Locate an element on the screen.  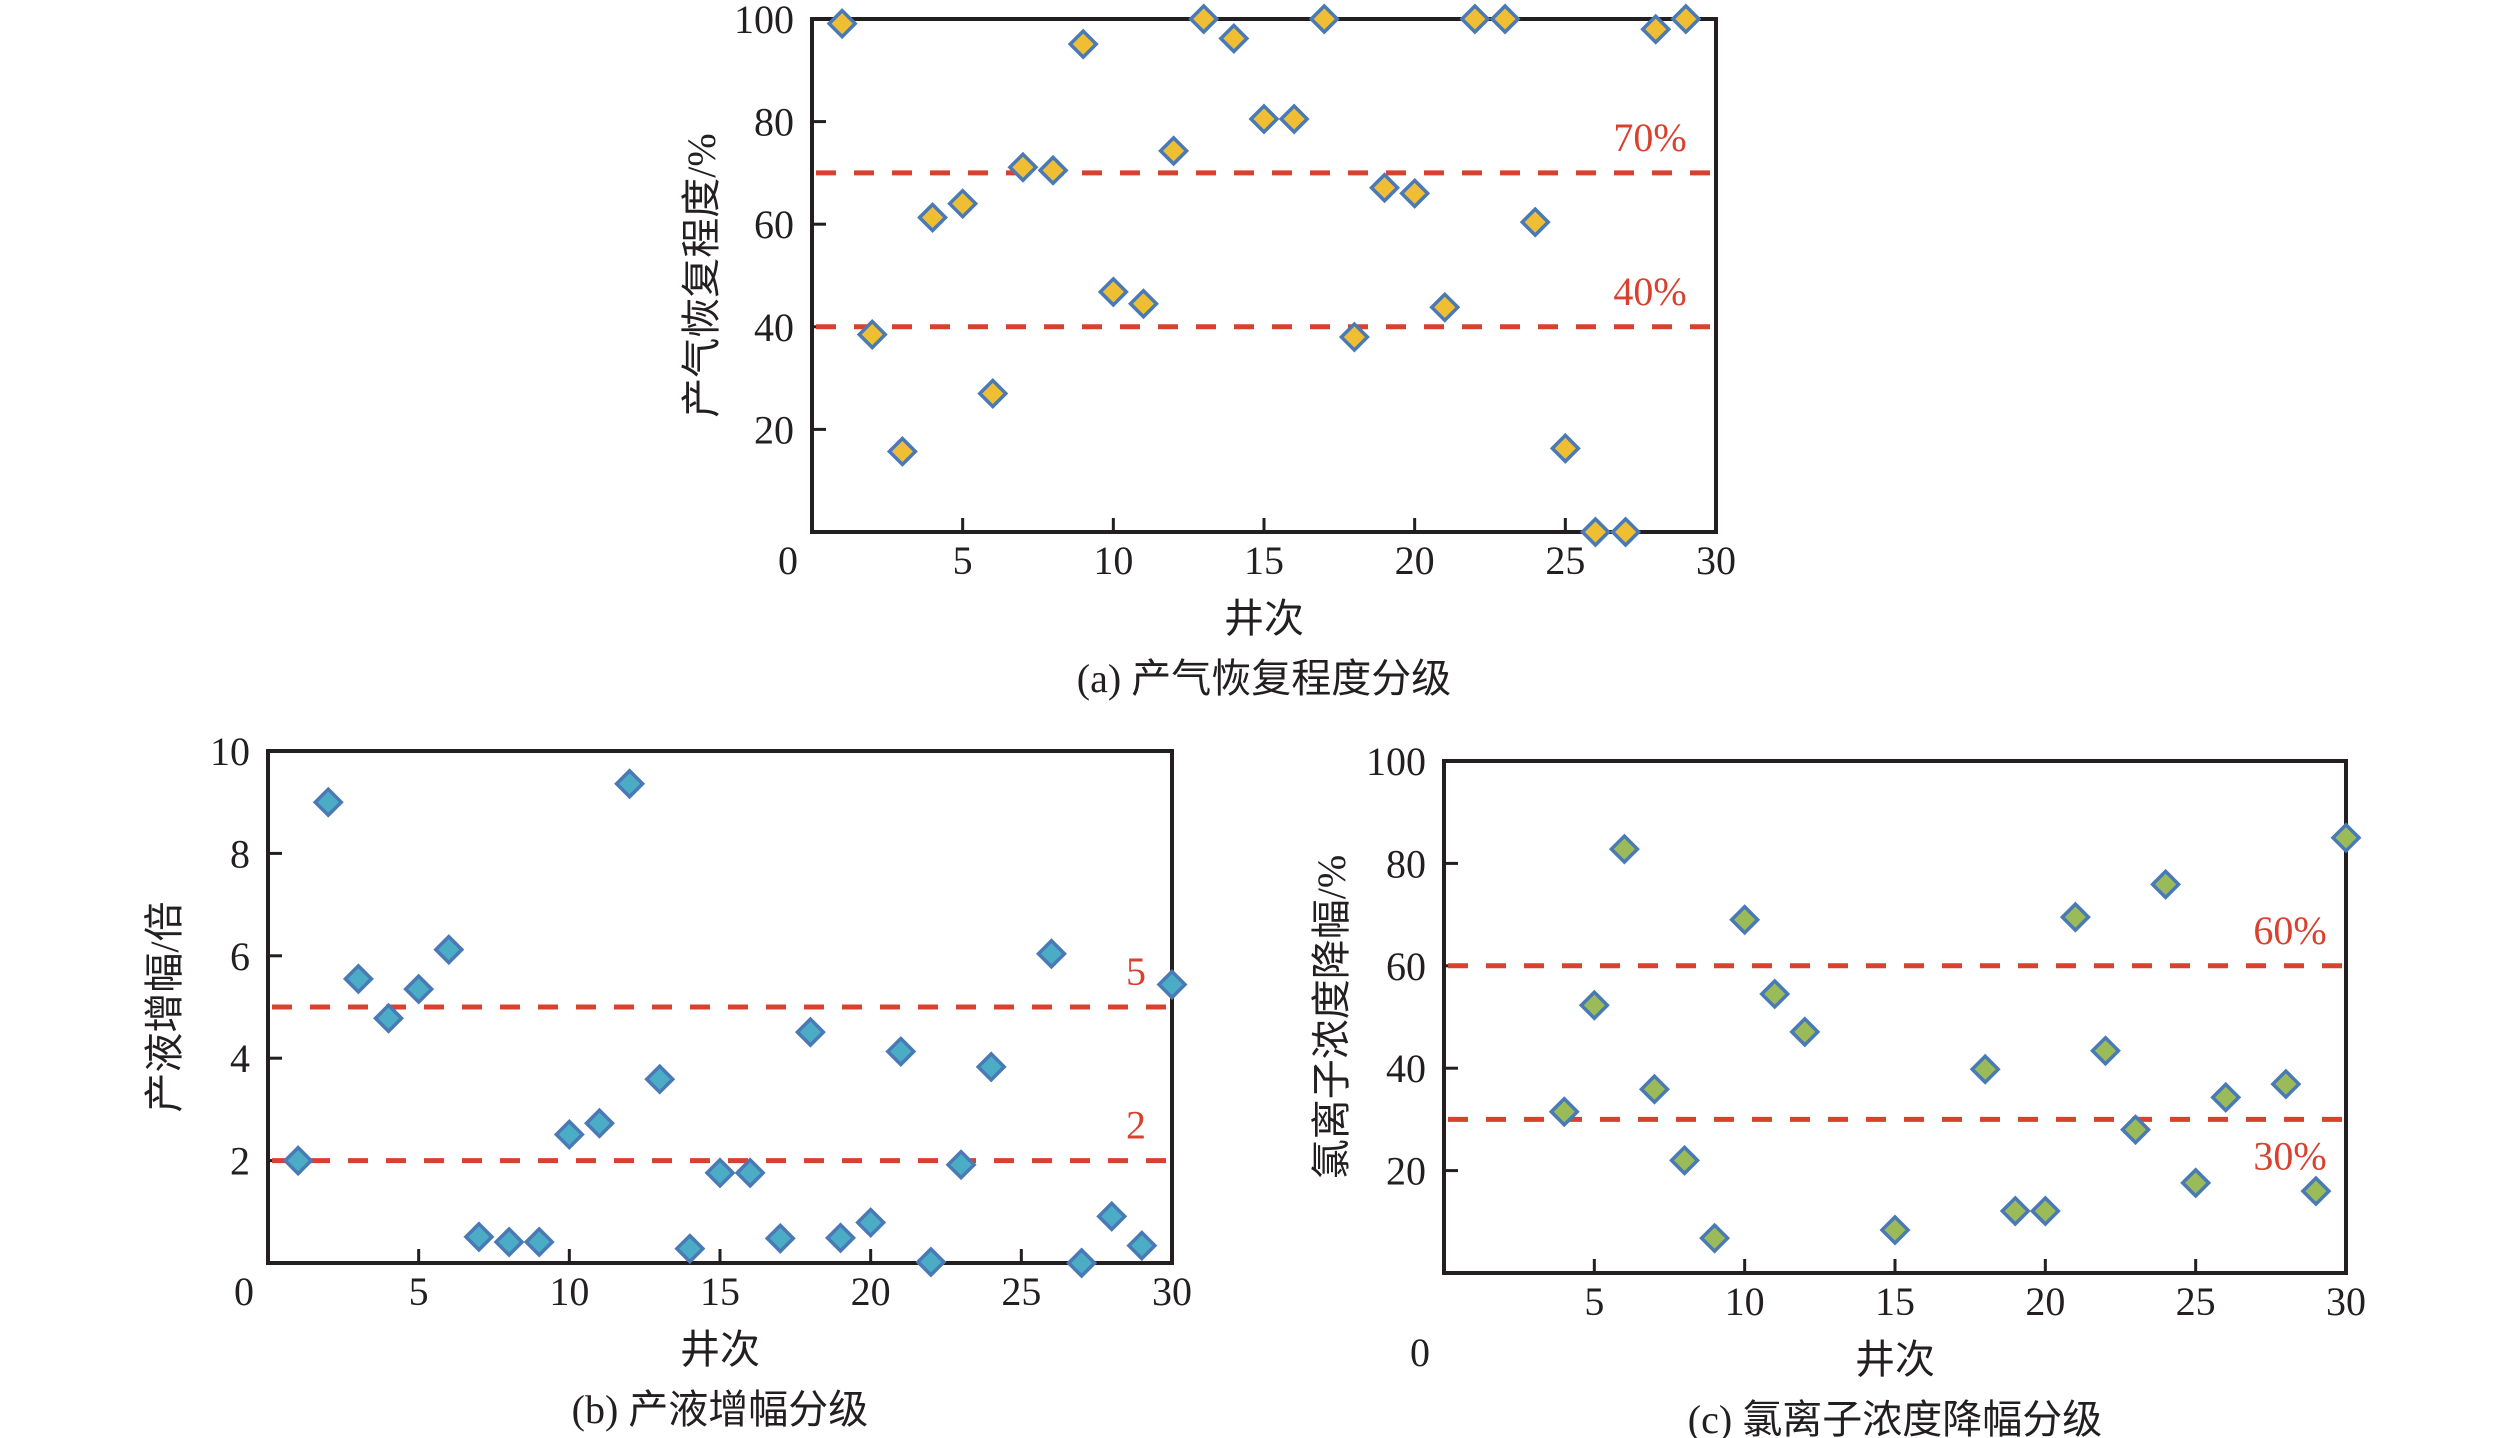
y-tick-label: 8 is located at coordinates (240, 853).